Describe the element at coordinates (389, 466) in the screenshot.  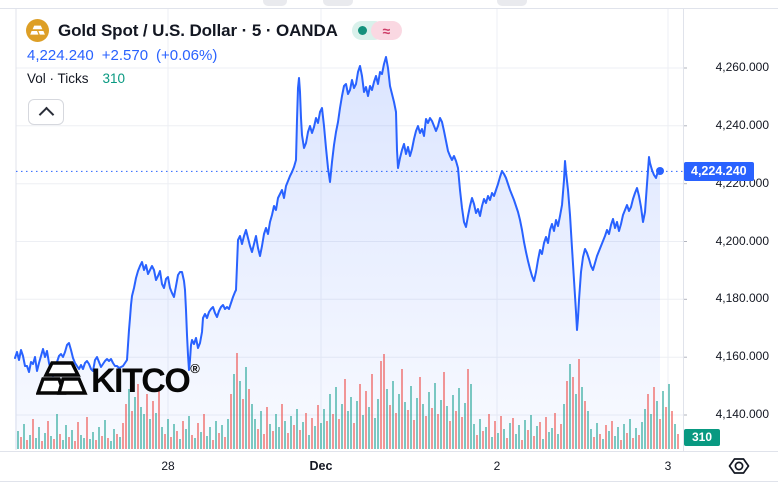
I see `time-scale: 28 Dec 2 3` at that location.